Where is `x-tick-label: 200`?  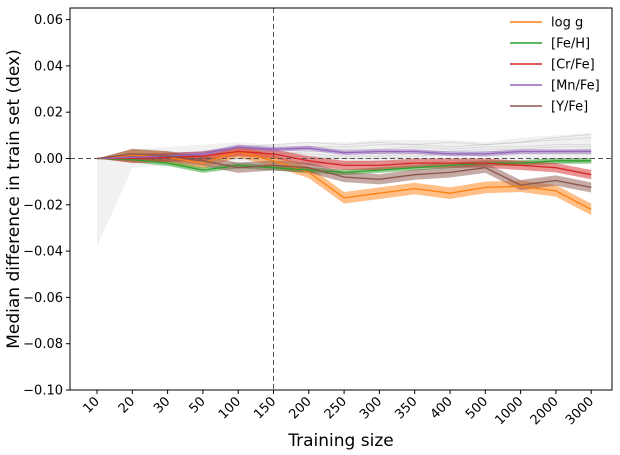 x-tick-label: 200 is located at coordinates (300, 408).